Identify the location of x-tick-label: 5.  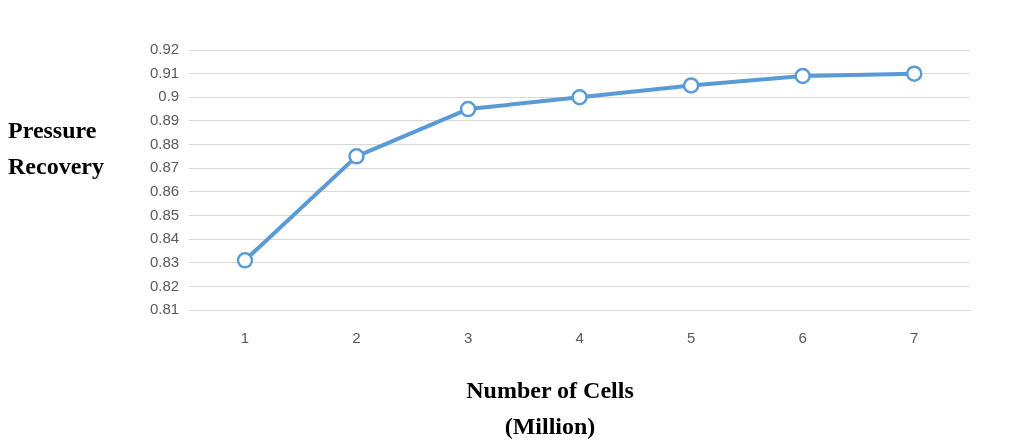
(691, 338).